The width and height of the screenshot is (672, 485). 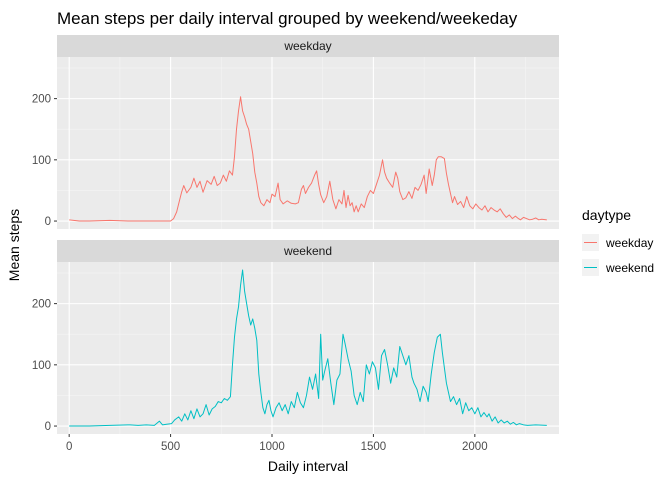 What do you see at coordinates (308, 466) in the screenshot?
I see `x-axis-label: Daily interval` at bounding box center [308, 466].